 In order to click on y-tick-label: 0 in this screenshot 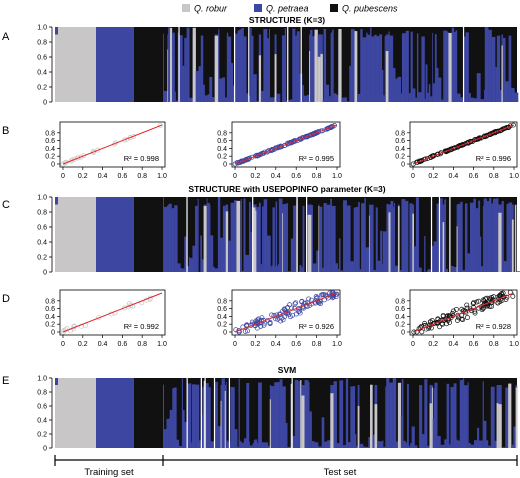, I will do `click(53, 333)`.